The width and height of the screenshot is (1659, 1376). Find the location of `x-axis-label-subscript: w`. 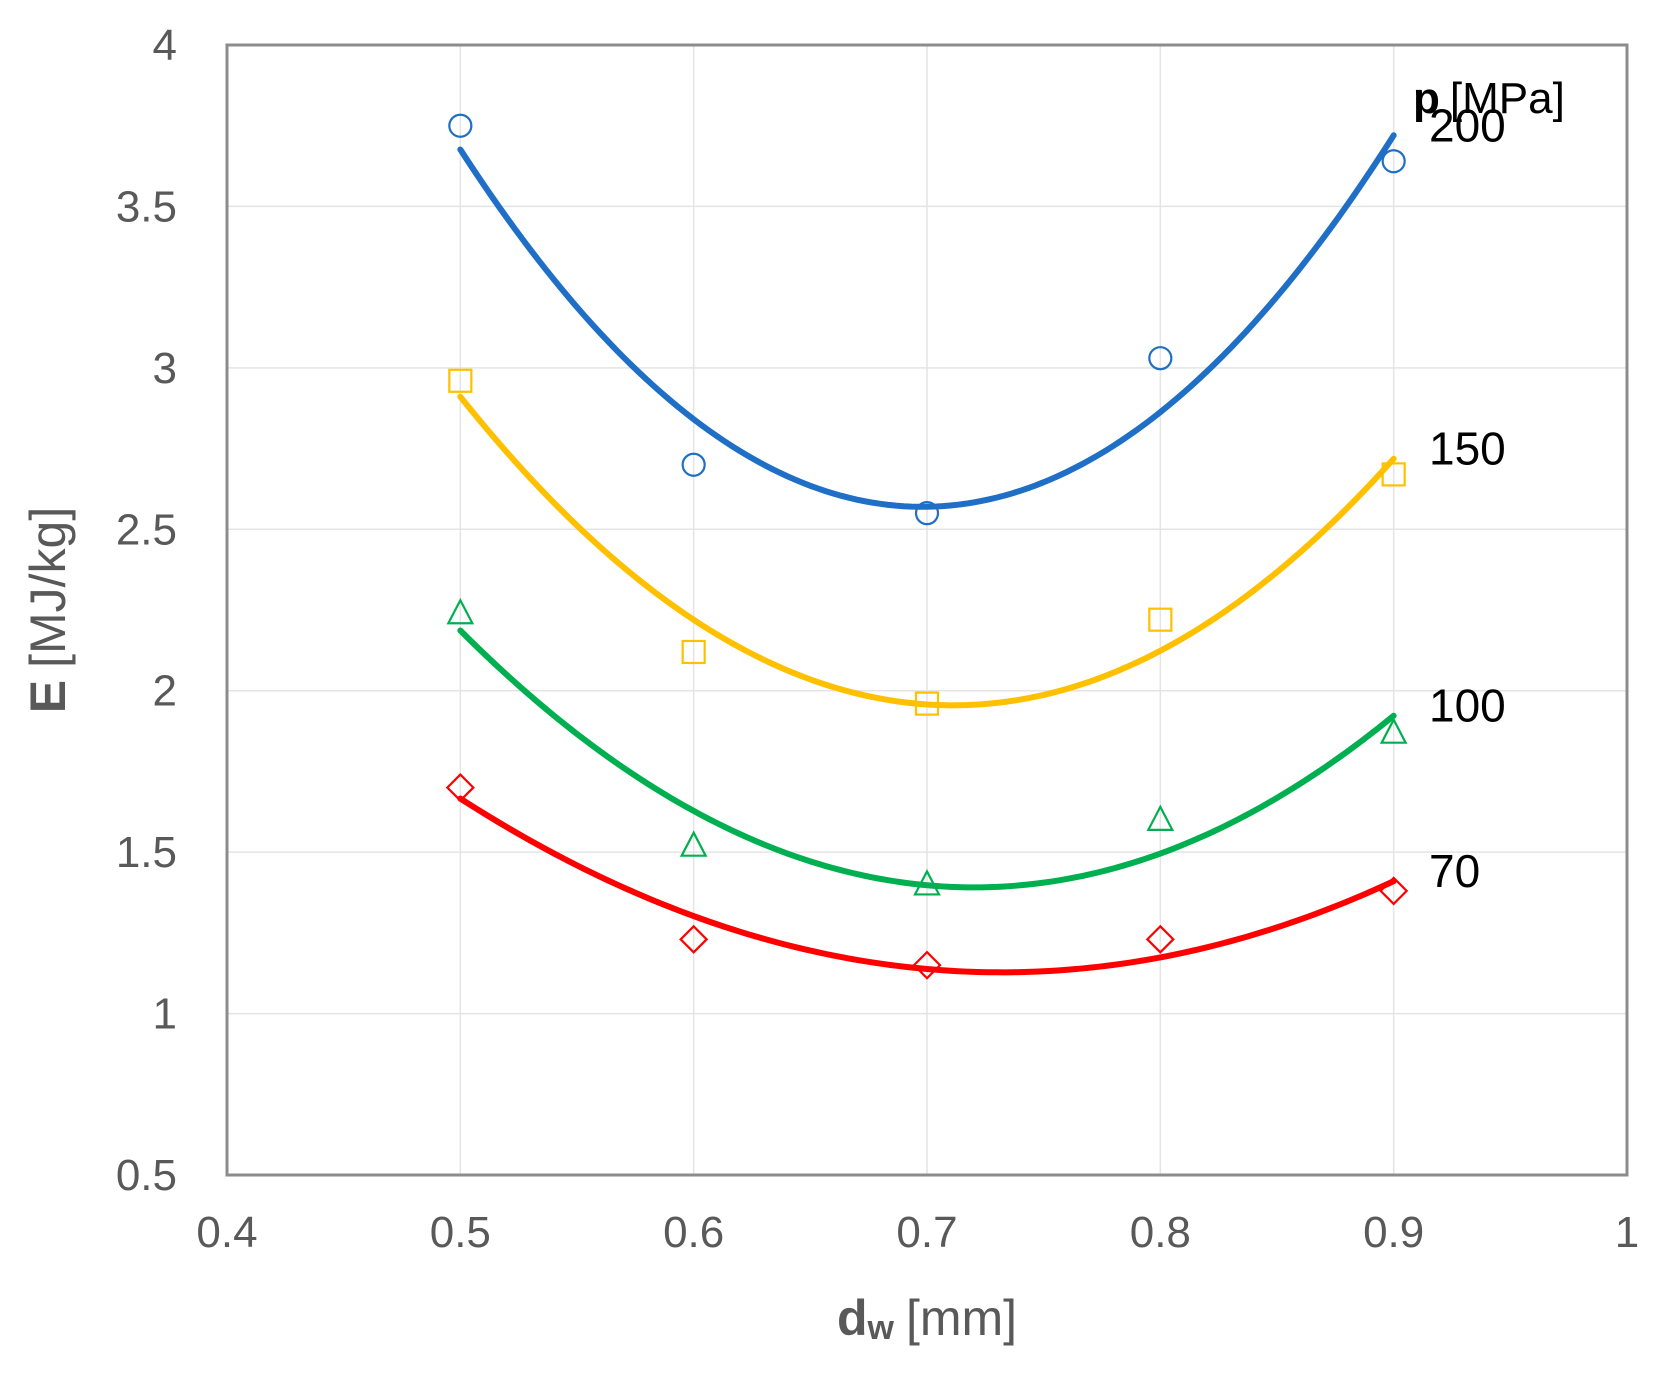

x-axis-label-subscript: w is located at coordinates (881, 1328).